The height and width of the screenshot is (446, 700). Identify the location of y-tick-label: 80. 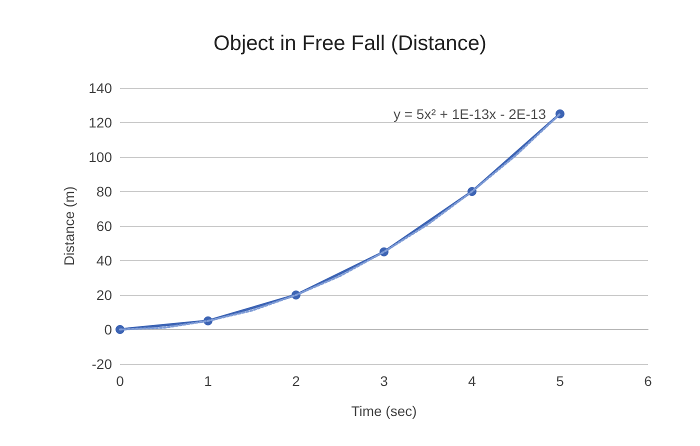
(104, 192).